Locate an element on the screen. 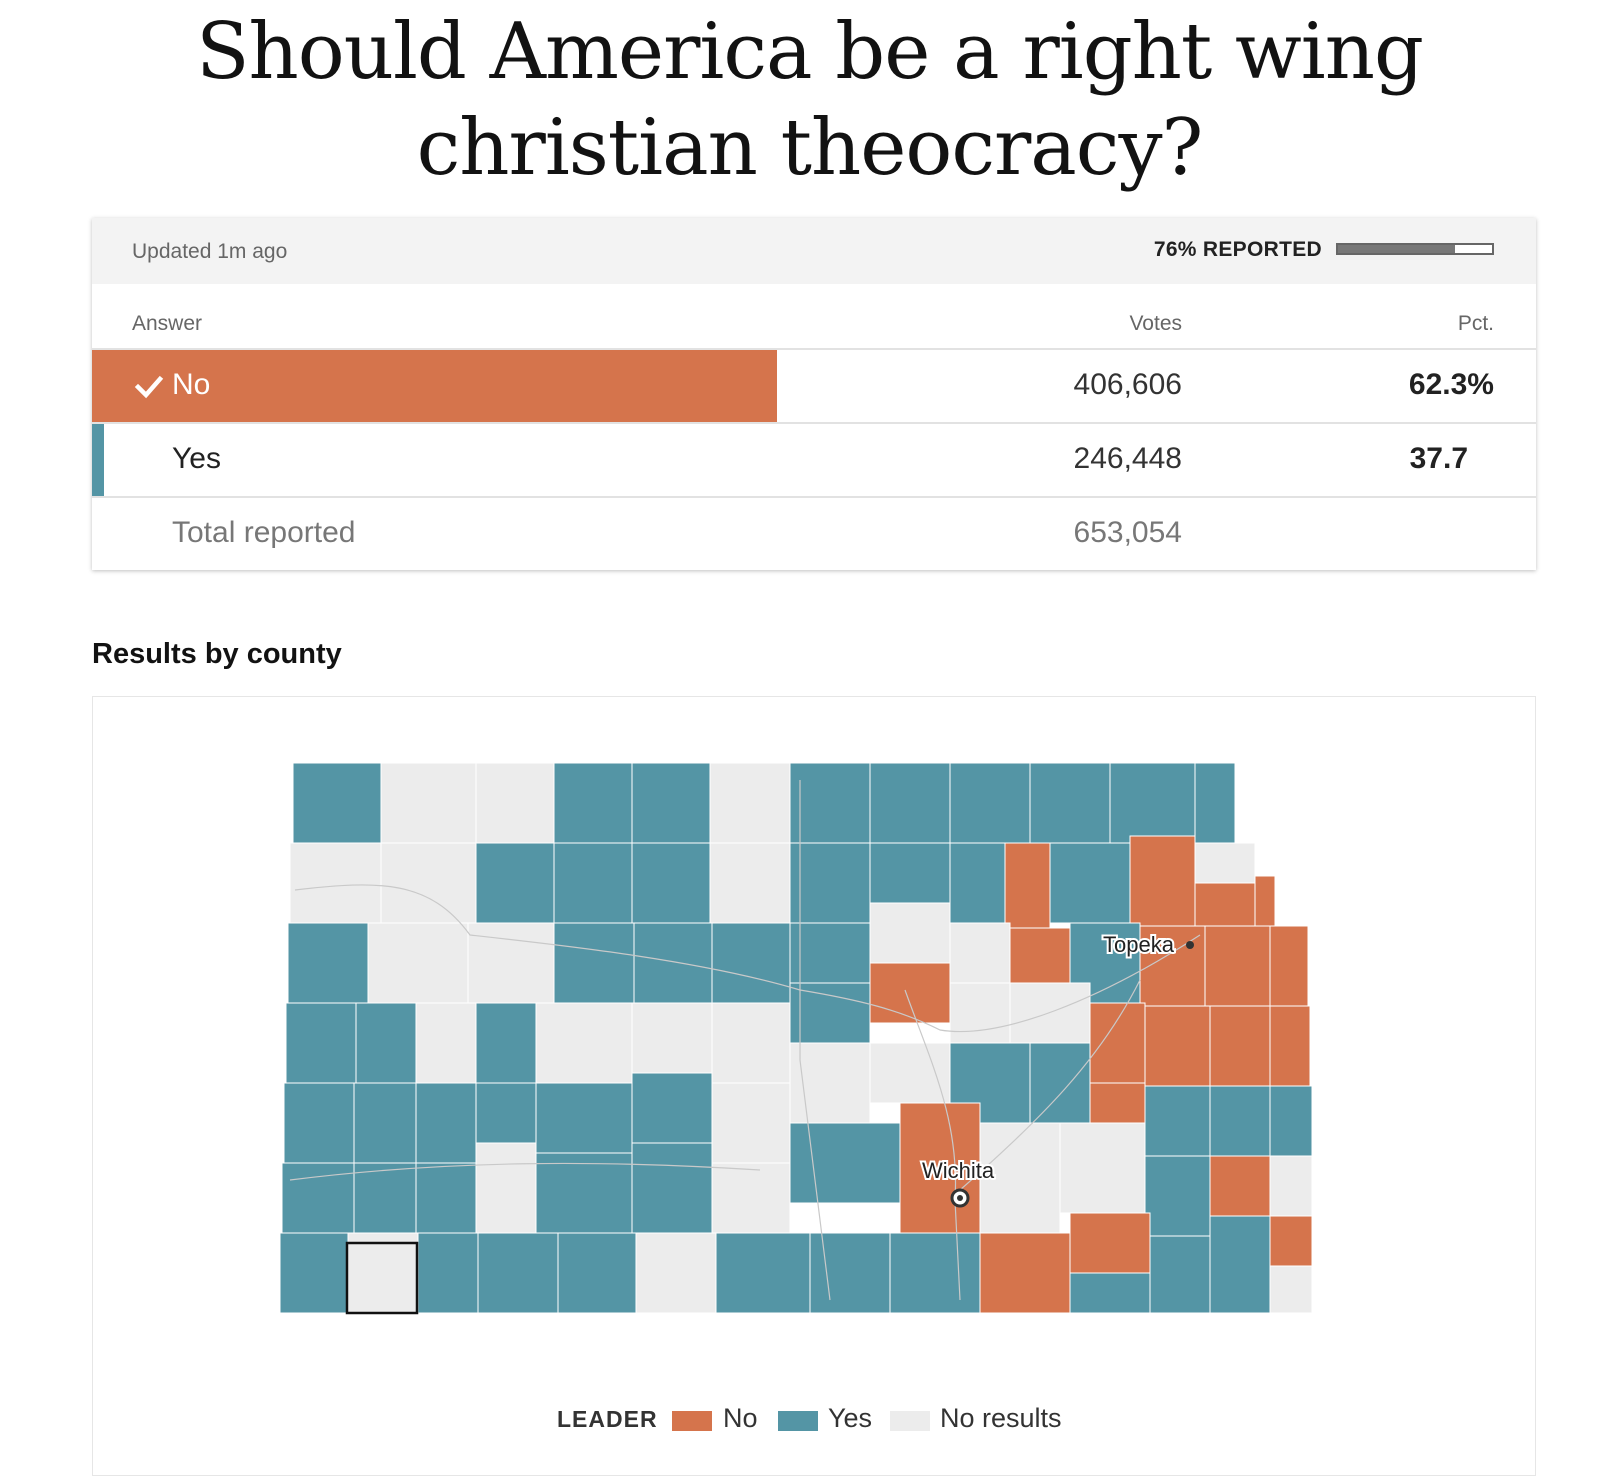 This screenshot has width=1619, height=1476. highway-line is located at coordinates (1050, 1085).